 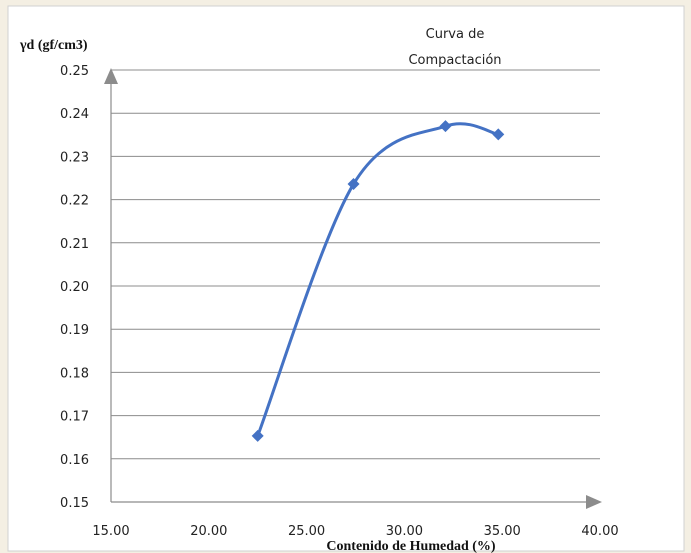 What do you see at coordinates (502, 531) in the screenshot?
I see `x-tick-label: 35.00` at bounding box center [502, 531].